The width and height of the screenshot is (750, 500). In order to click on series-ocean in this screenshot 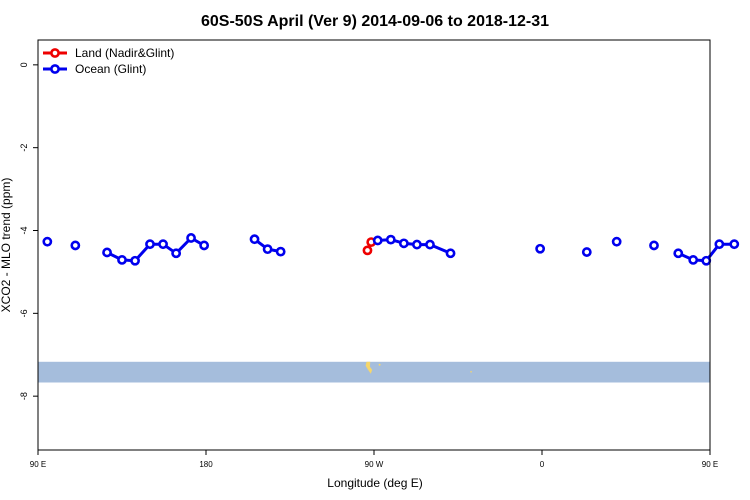, I will do `click(391, 249)`.